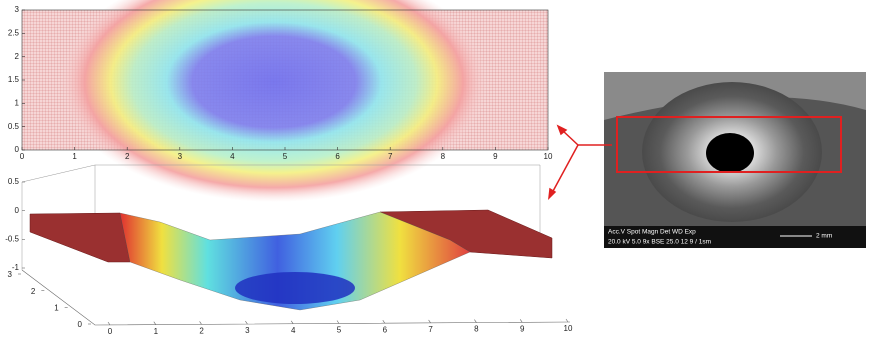 This screenshot has height=341, width=872. What do you see at coordinates (14, 126) in the screenshot?
I see `y-tick-label: 0.5` at bounding box center [14, 126].